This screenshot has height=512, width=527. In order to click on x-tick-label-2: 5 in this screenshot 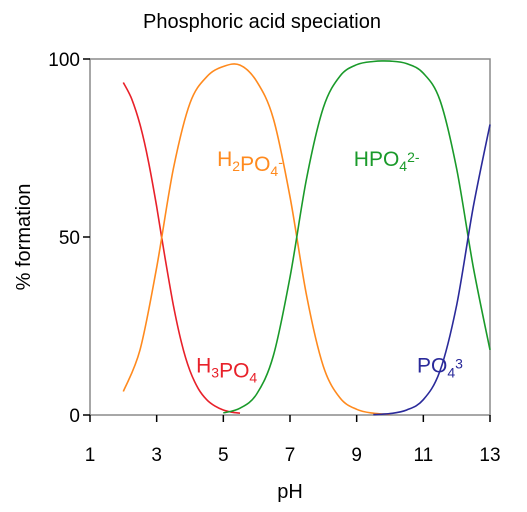, I will do `click(223, 455)`.